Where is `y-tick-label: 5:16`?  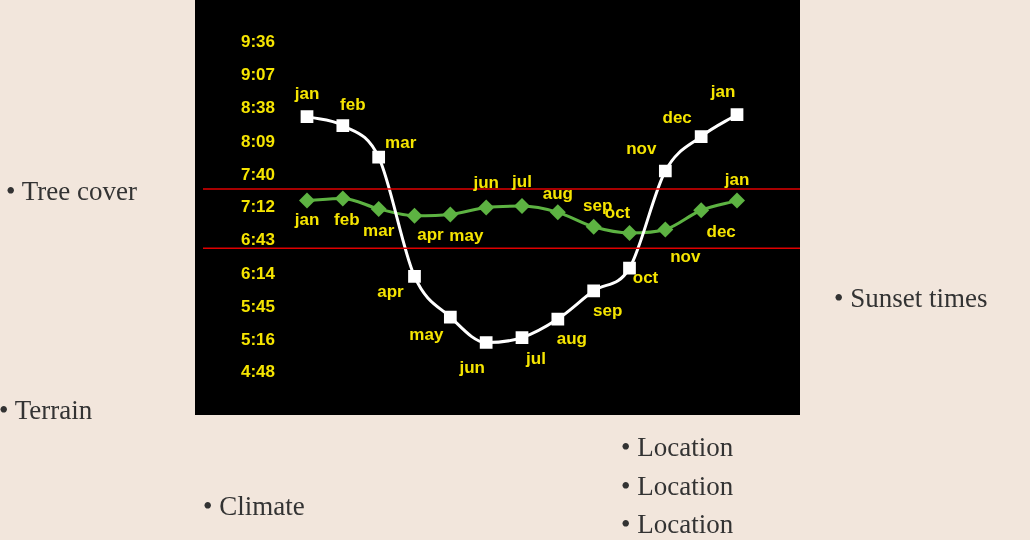
y-tick-label: 5:16 is located at coordinates (257, 340).